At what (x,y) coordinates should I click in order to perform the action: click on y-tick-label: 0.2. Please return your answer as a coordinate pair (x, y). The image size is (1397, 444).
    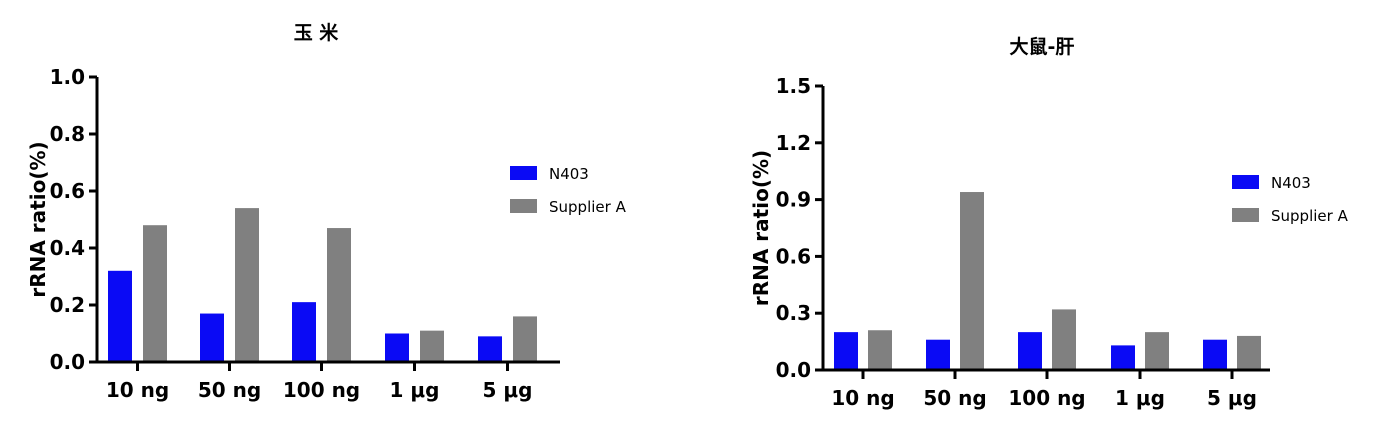
    Looking at the image, I should click on (67, 305).